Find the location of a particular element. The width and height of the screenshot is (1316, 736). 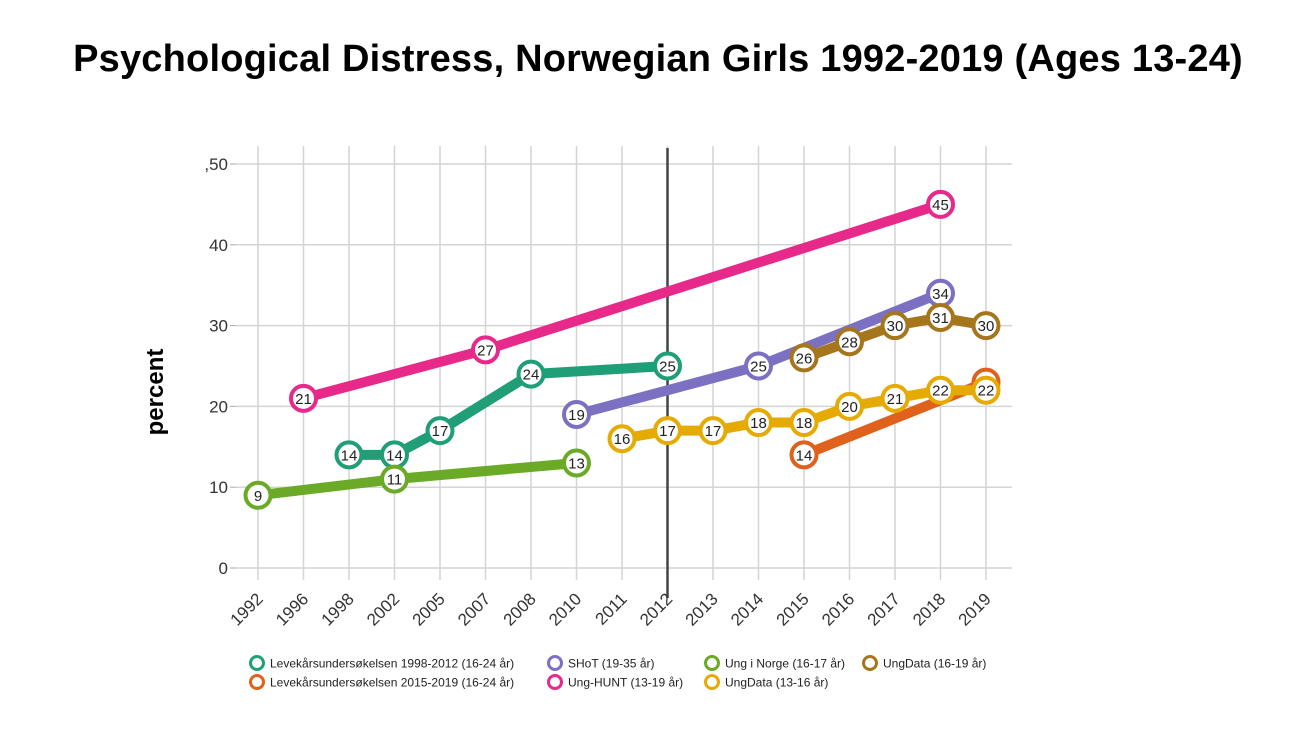

data-label: 9 is located at coordinates (258, 496).